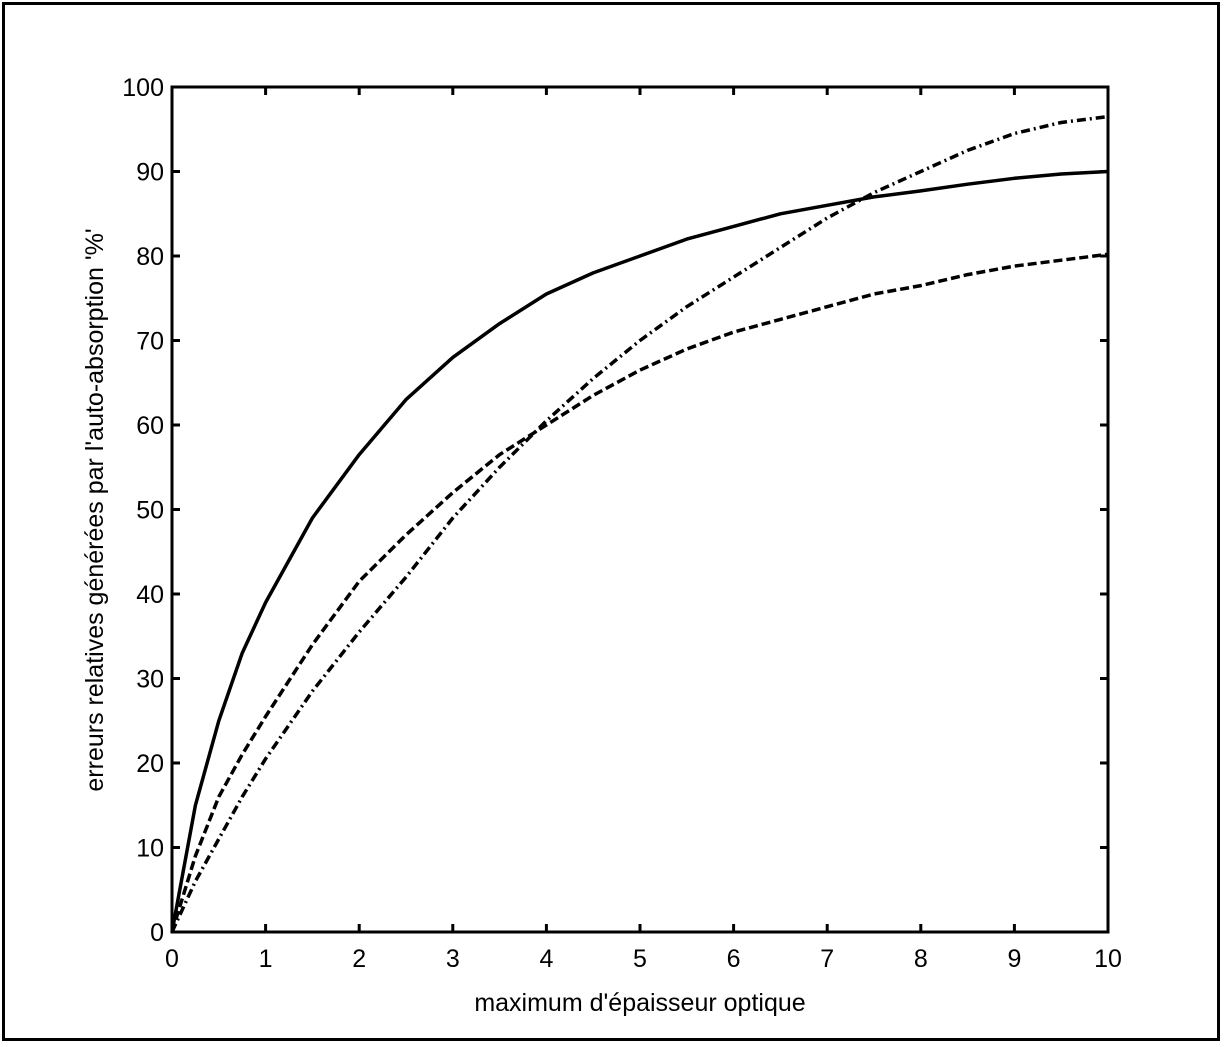  What do you see at coordinates (143, 88) in the screenshot?
I see `y-tick-label: 100` at bounding box center [143, 88].